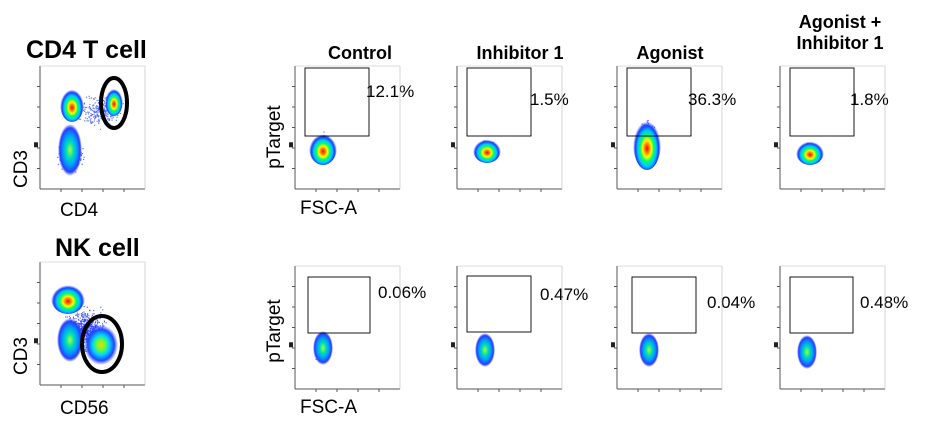 Image resolution: width=935 pixels, height=443 pixels. What do you see at coordinates (79, 210) in the screenshot?
I see `cd4-gating-x-label: CD4` at bounding box center [79, 210].